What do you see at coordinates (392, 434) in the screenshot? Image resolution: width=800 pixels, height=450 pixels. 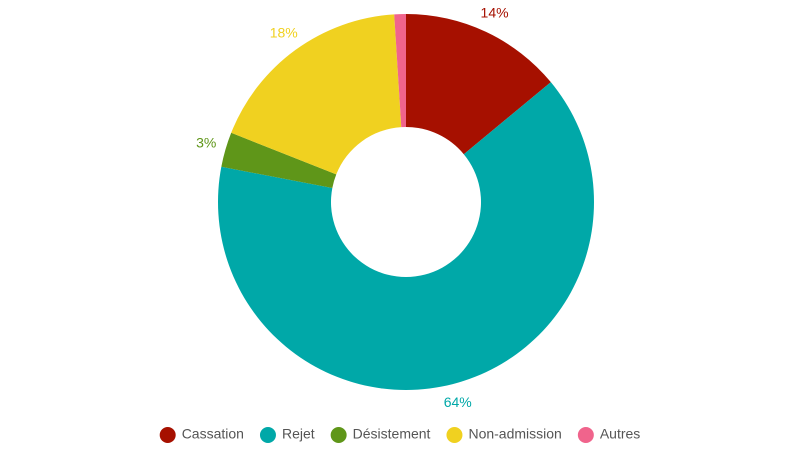 I see `legend-label: Désistement` at bounding box center [392, 434].